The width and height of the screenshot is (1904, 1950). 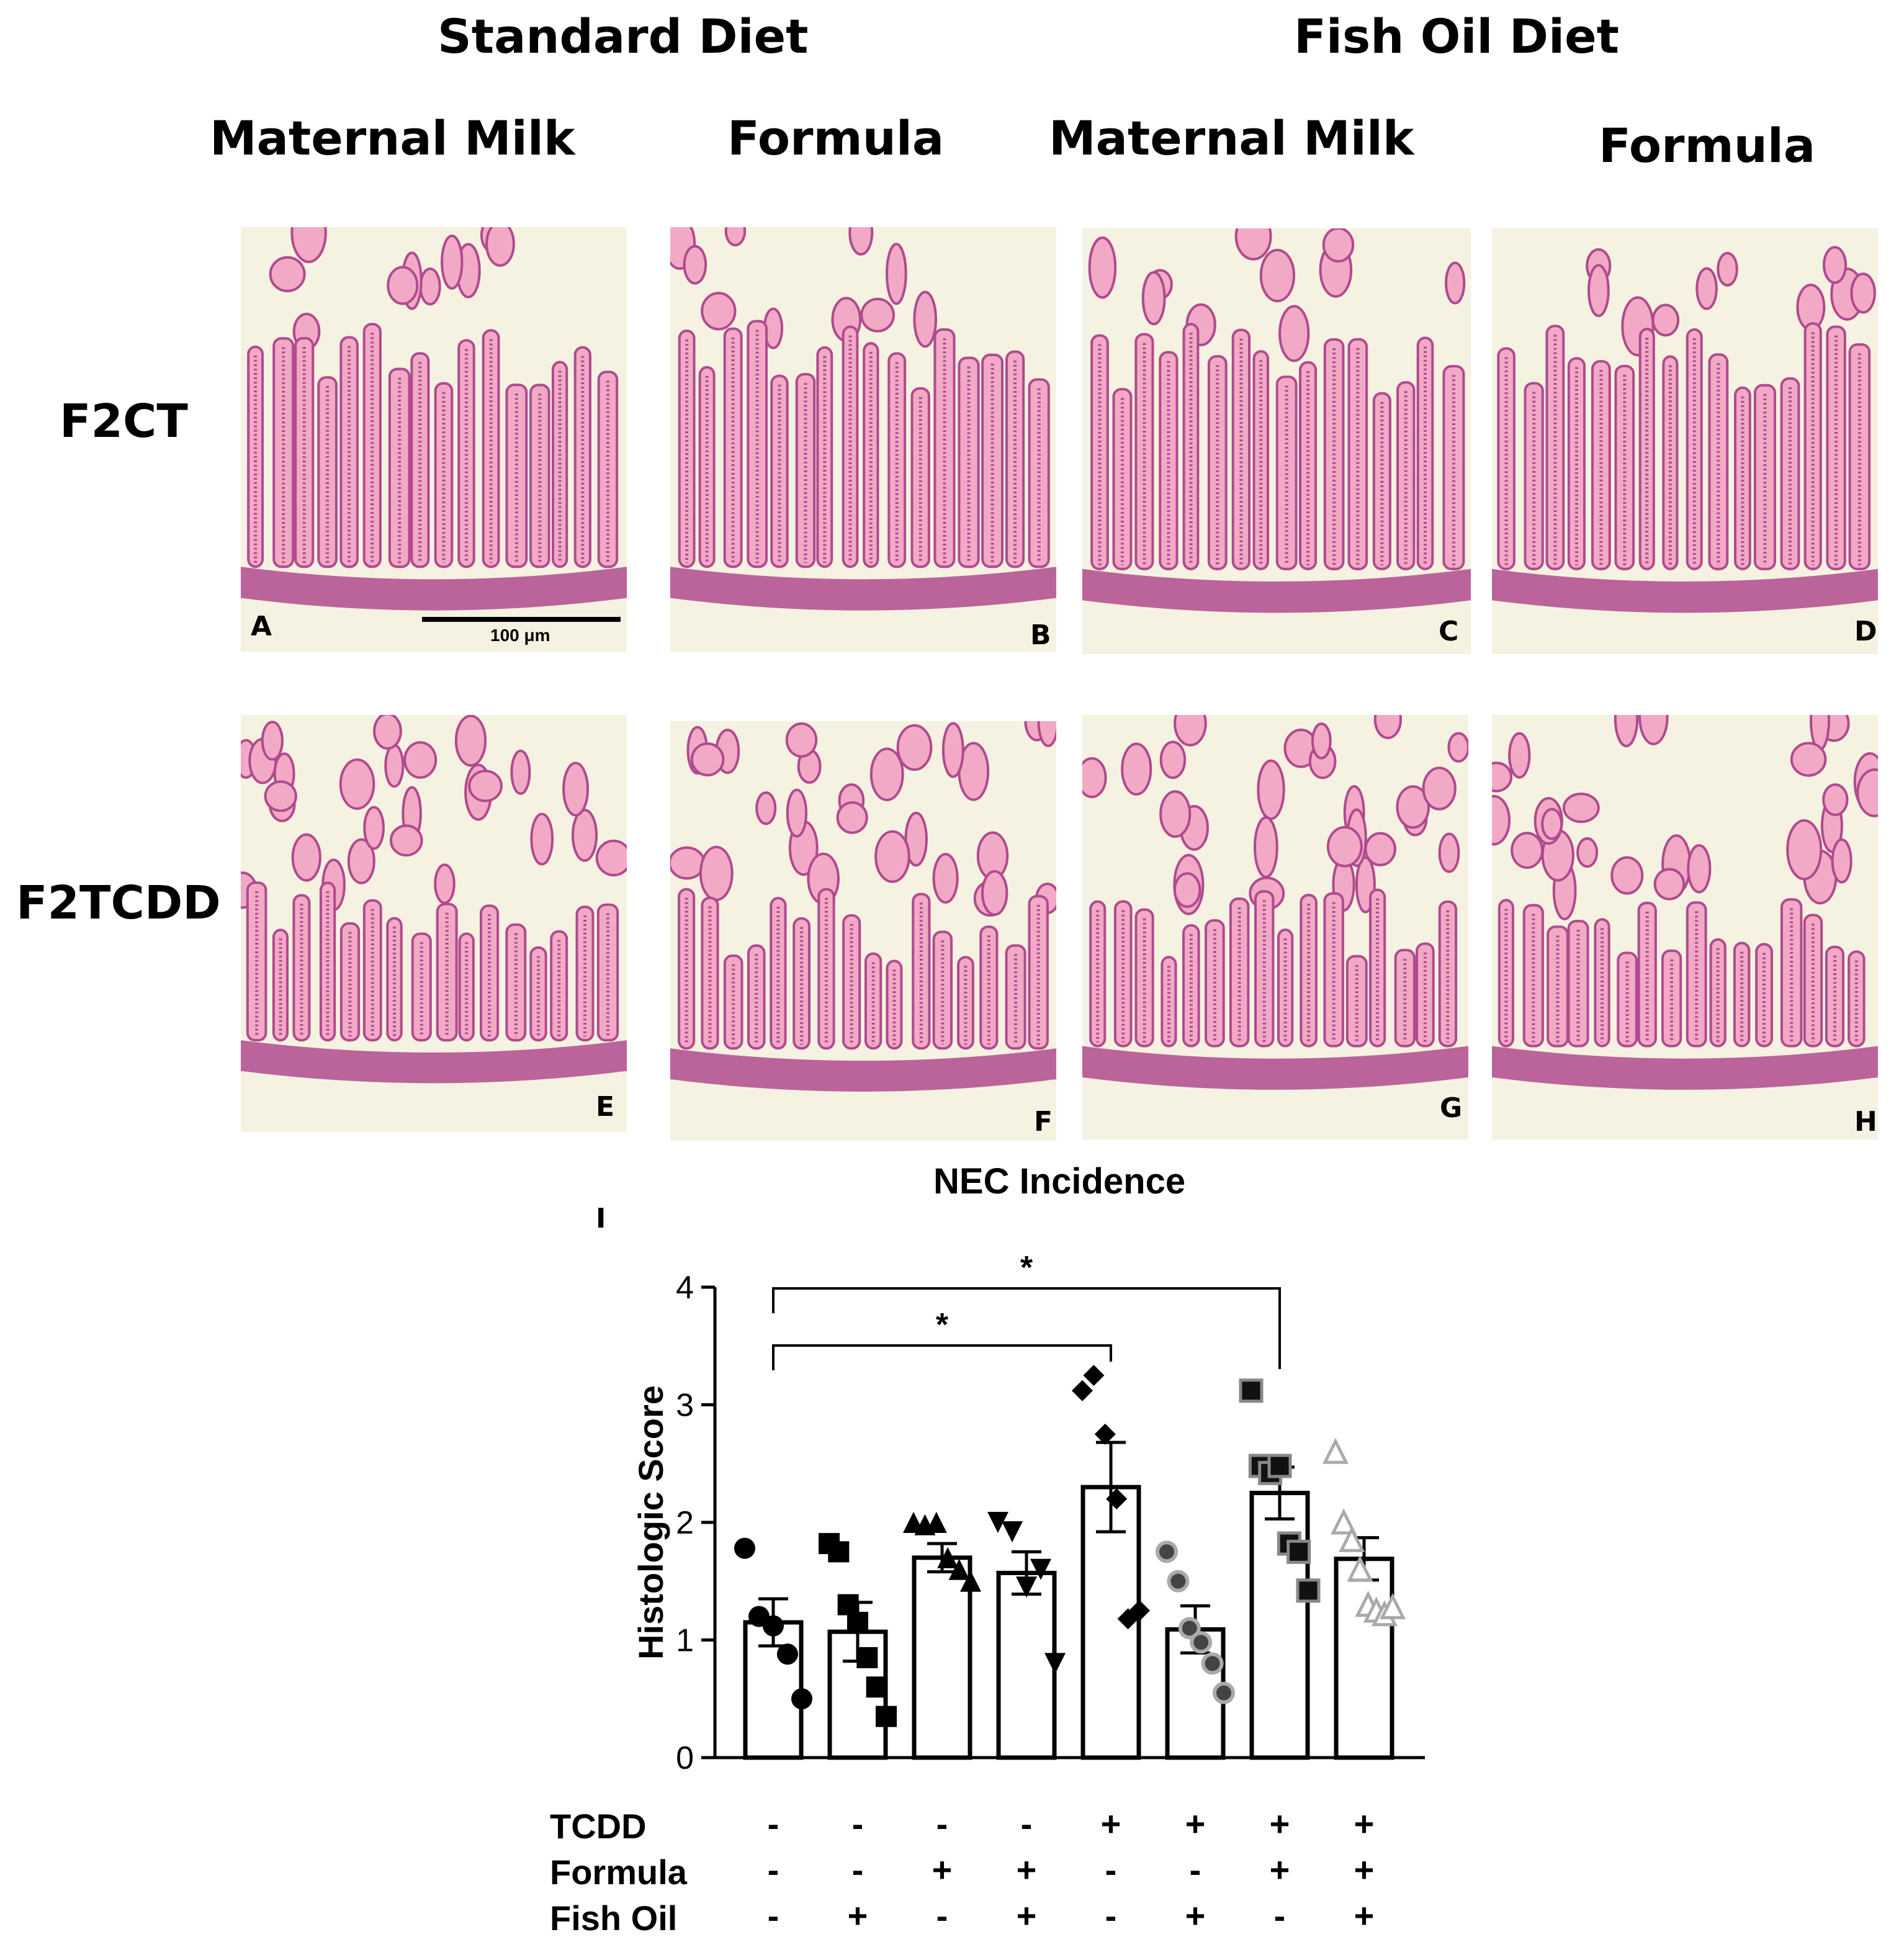 What do you see at coordinates (1026, 1328) in the screenshot?
I see `significance-bracket` at bounding box center [1026, 1328].